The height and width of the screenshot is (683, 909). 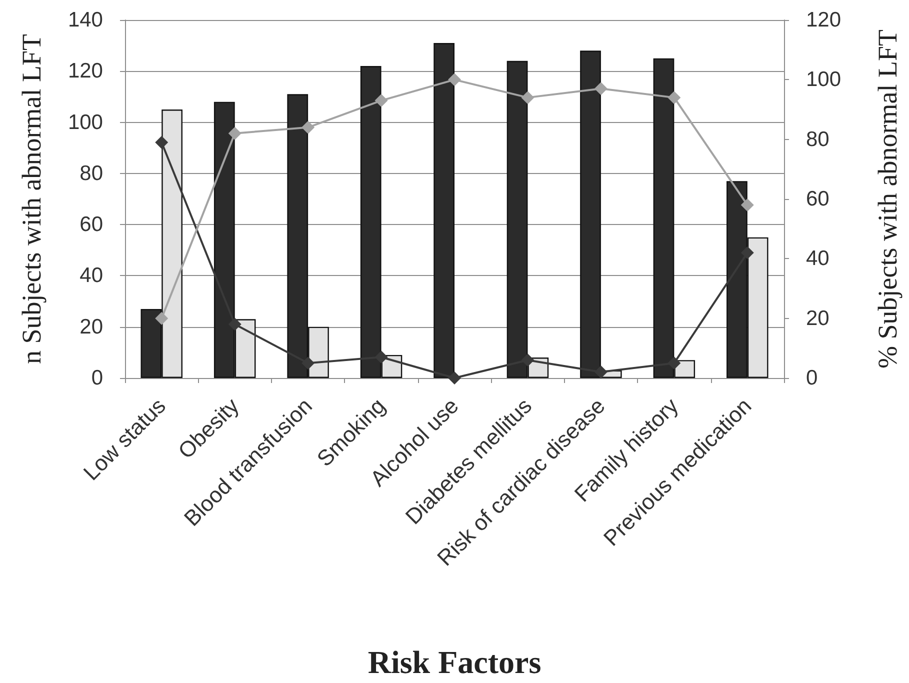 What do you see at coordinates (97, 378) in the screenshot?
I see `y-tick-label: 0` at bounding box center [97, 378].